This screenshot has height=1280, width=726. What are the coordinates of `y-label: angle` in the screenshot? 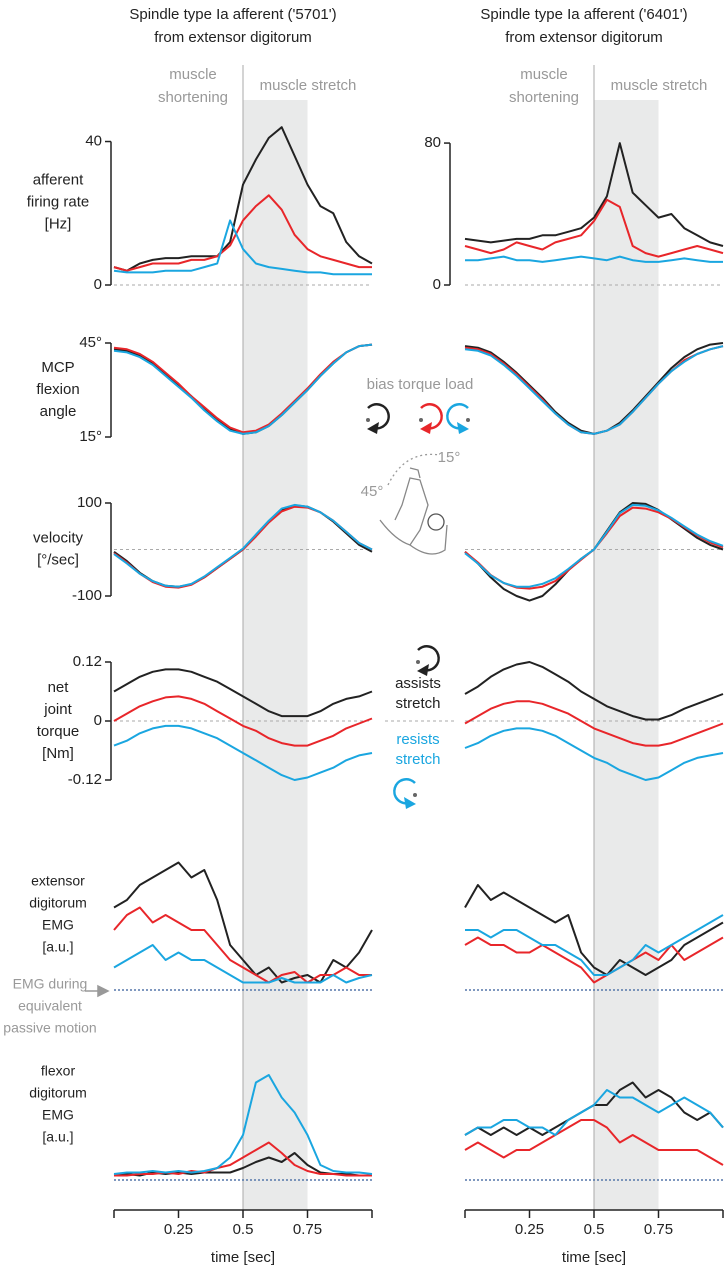 It's located at (58, 411).